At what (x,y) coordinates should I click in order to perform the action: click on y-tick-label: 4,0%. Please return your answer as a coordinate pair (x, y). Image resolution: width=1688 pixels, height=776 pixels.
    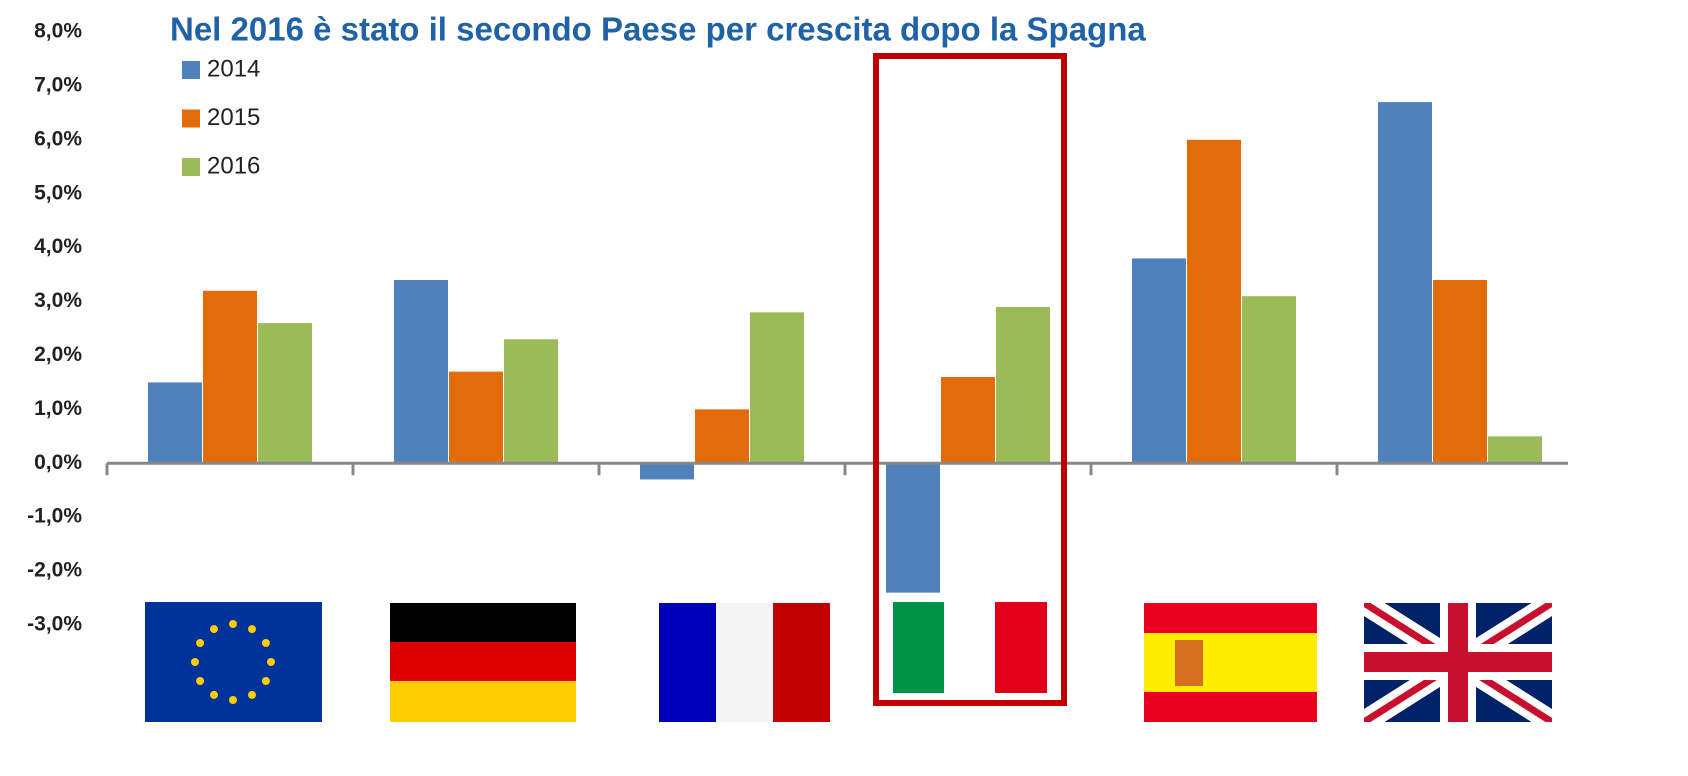
    Looking at the image, I should click on (58, 246).